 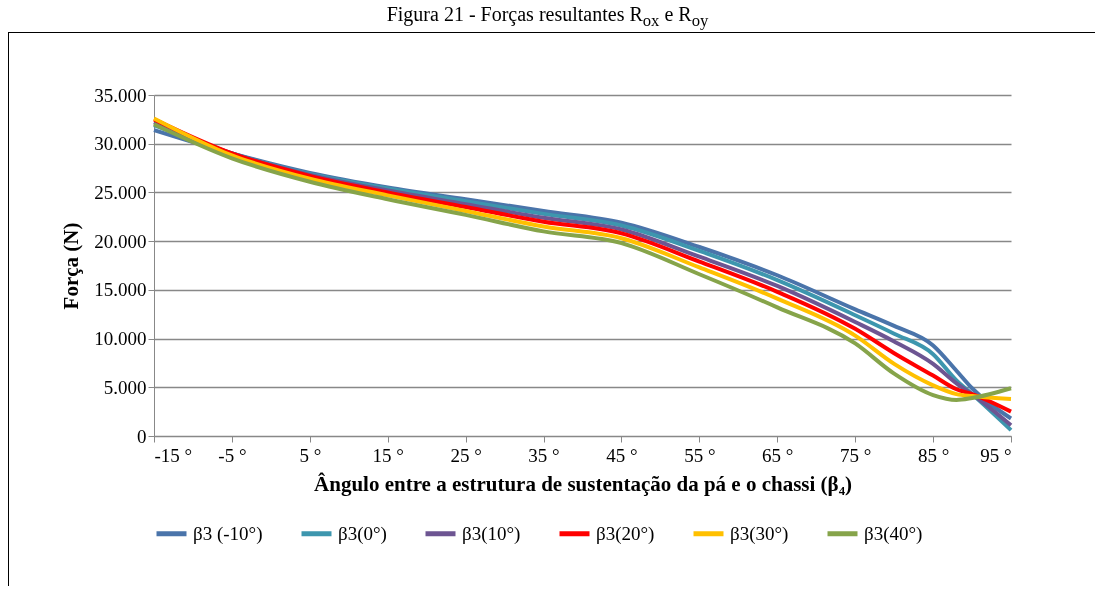 I want to click on legend-label: β3(30°), so click(x=759, y=533).